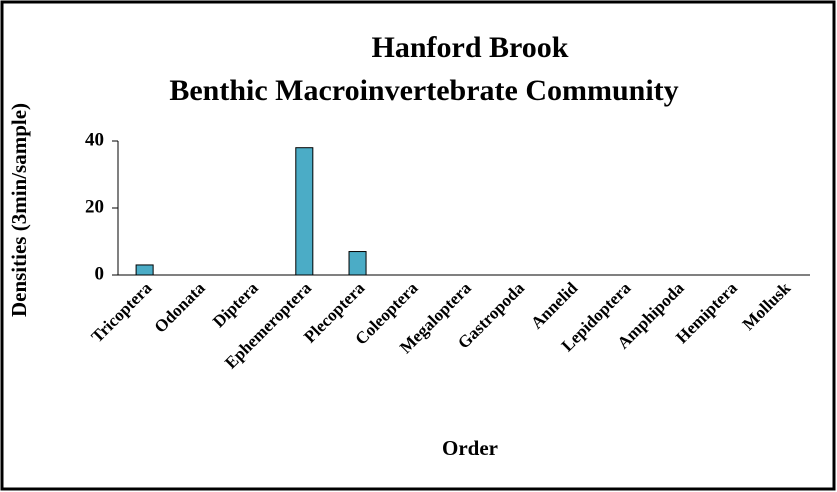 The width and height of the screenshot is (837, 492). Describe the element at coordinates (94, 139) in the screenshot. I see `y-tick-label: 40` at that location.